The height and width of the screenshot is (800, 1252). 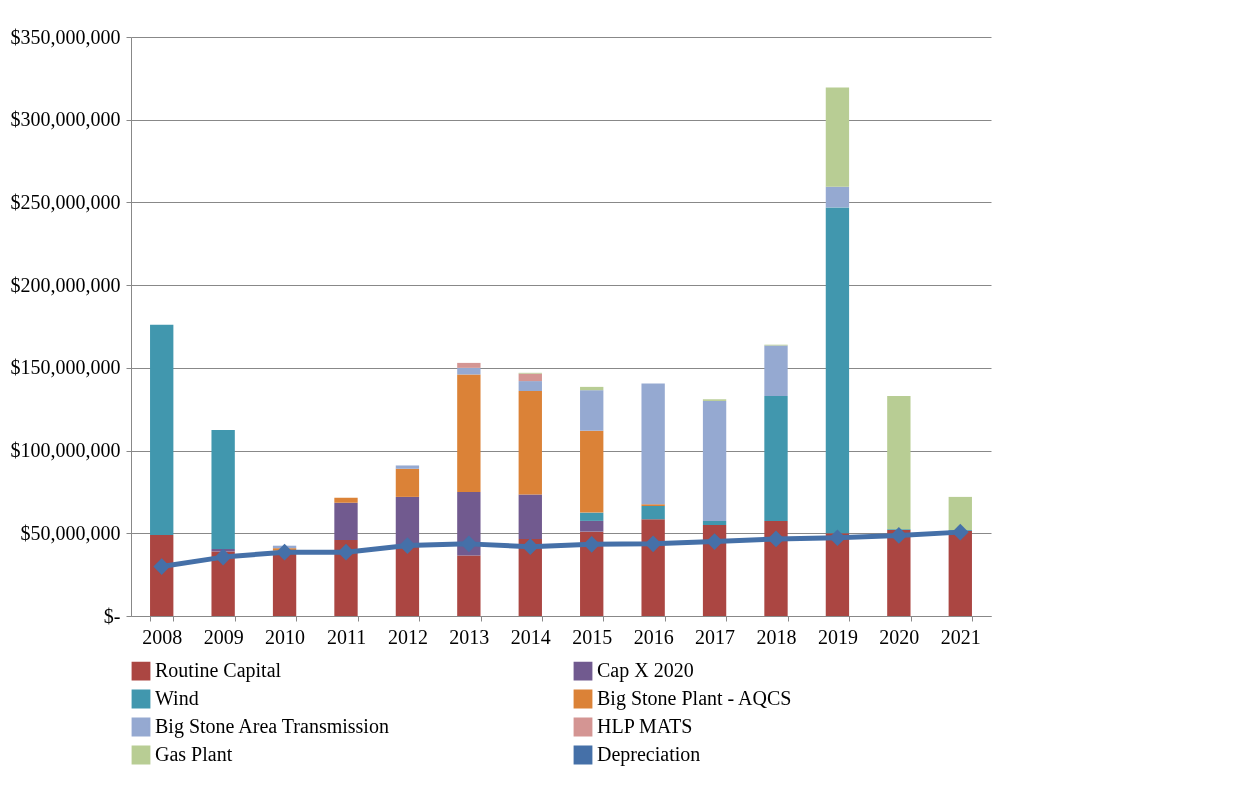 I want to click on y-tick-label: $50,000,000, so click(x=70, y=532).